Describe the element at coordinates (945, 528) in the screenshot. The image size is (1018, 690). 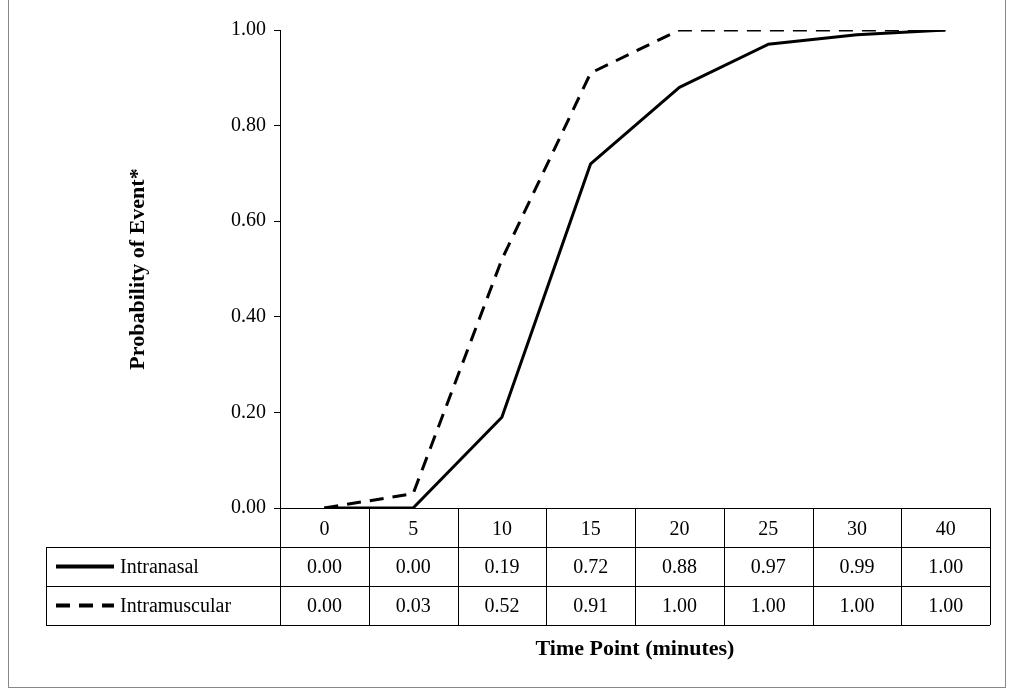
I see `x-tick-label: 40` at that location.